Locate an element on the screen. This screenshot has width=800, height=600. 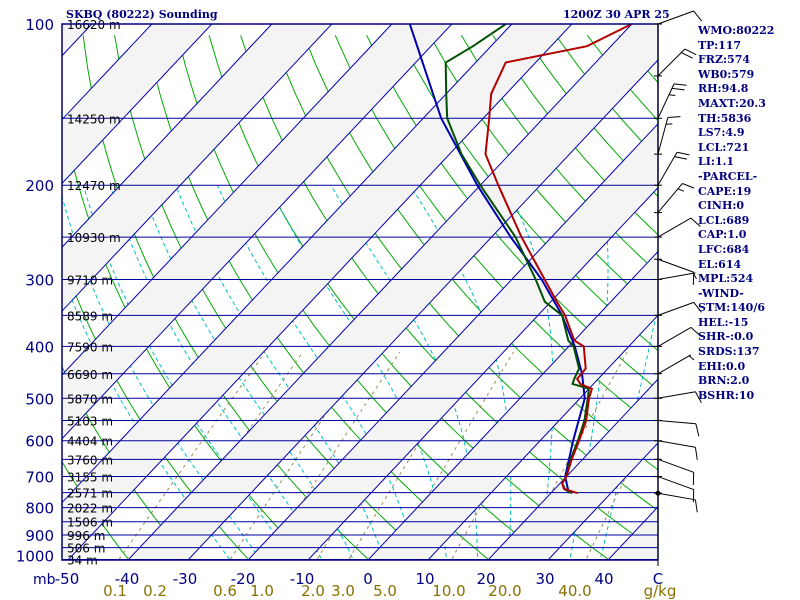
height-label: 7590 m is located at coordinates (90, 347).